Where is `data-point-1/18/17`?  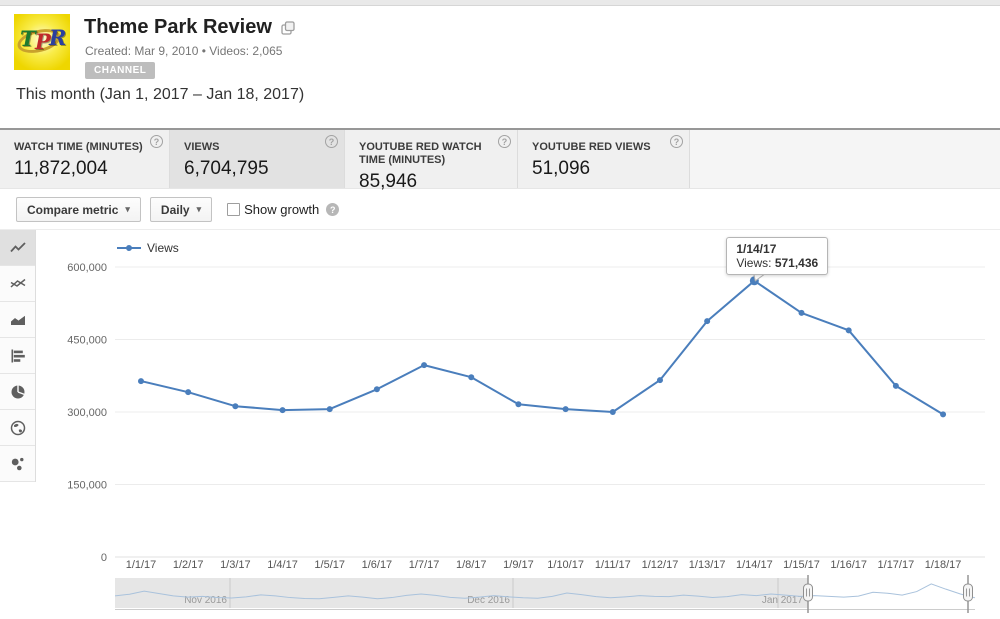 data-point-1/18/17 is located at coordinates (943, 414).